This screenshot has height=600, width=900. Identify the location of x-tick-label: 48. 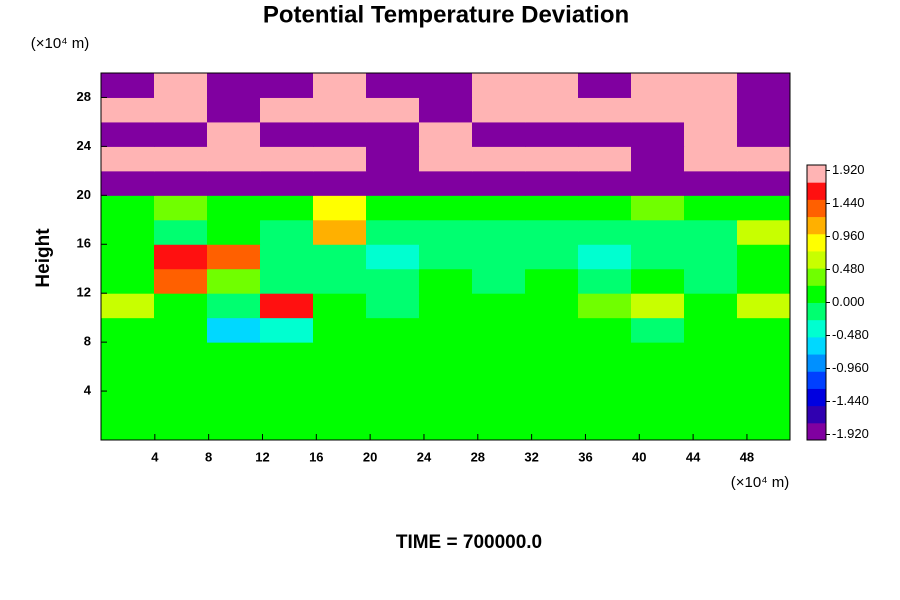
(747, 456).